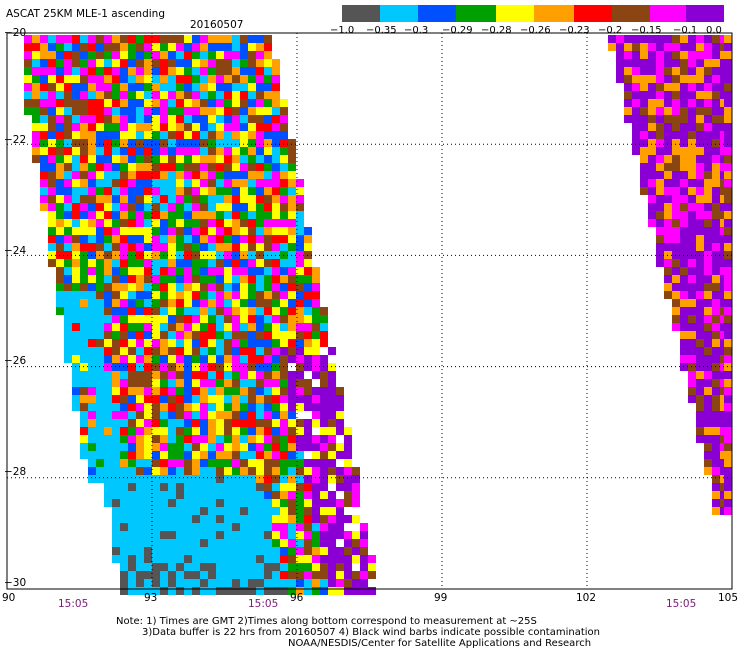 The image size is (740, 650). What do you see at coordinates (441, 598) in the screenshot?
I see `x-tick-label: 99` at bounding box center [441, 598].